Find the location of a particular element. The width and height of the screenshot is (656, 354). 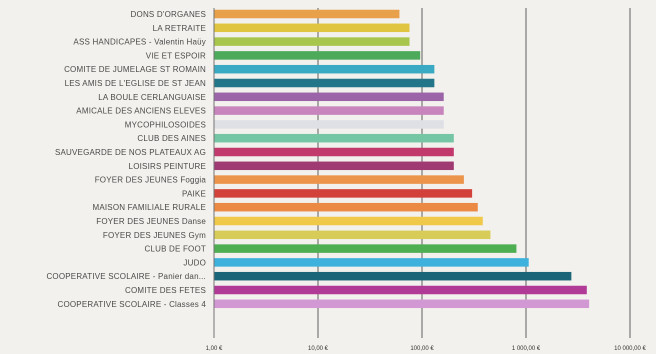

category-label: CLUB DES AINES is located at coordinates (171, 138).